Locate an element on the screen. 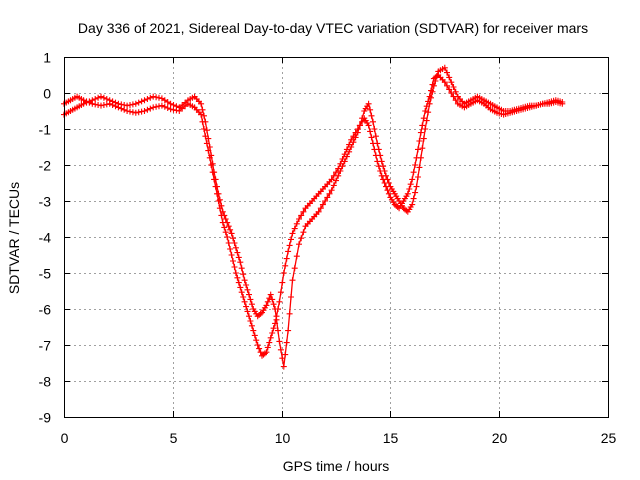 This screenshot has width=640, height=480. y-axis-tick-labels: 1 0 -1 -2 -3 -4 -5 -6 -7 -8 -9 is located at coordinates (45, 238).